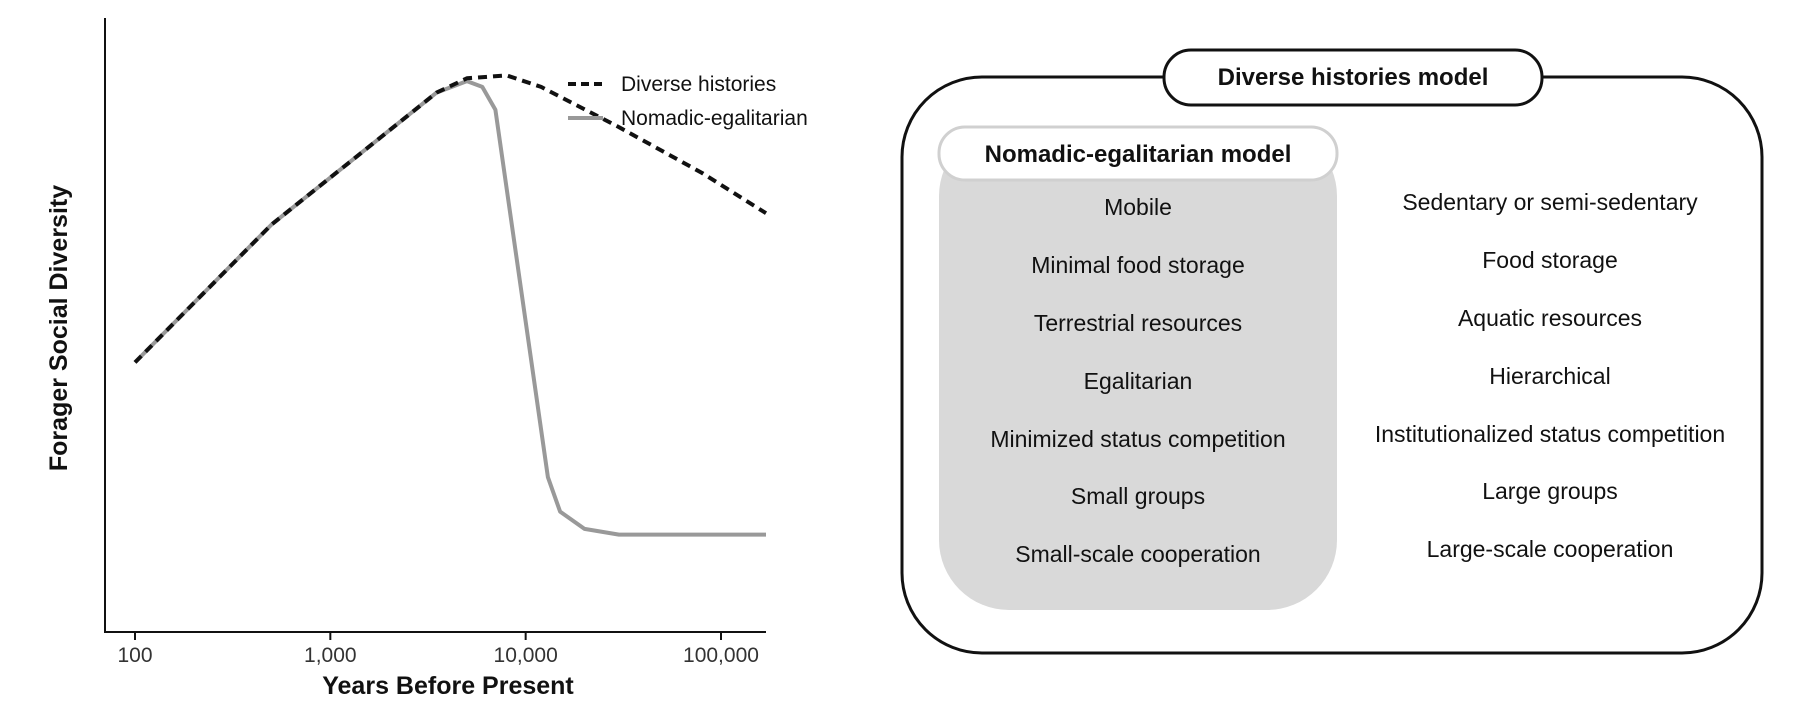  I want to click on diverse-trait: Hierarchical, so click(1549, 376).